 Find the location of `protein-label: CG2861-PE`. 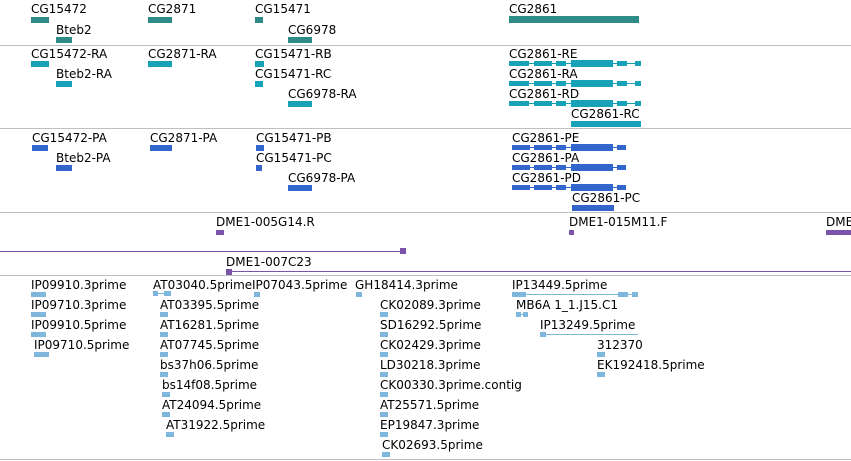

protein-label: CG2861-PE is located at coordinates (546, 138).